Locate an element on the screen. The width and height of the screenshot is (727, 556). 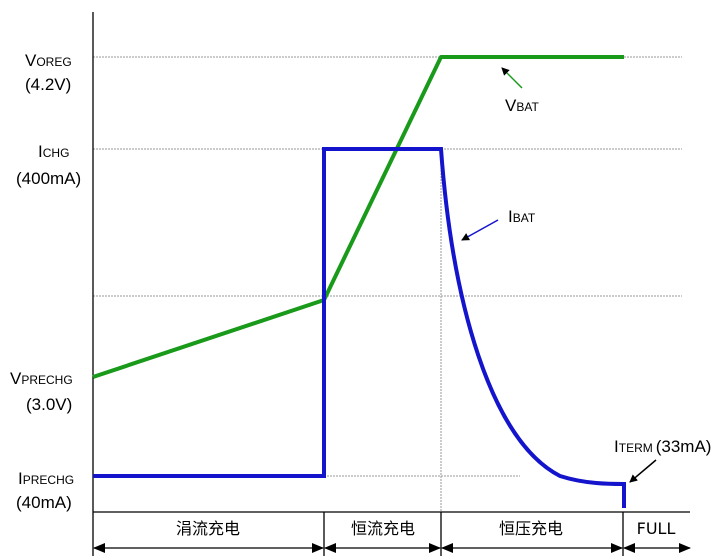
phase-label-cv: 恒压充电 is located at coordinates (531, 528).